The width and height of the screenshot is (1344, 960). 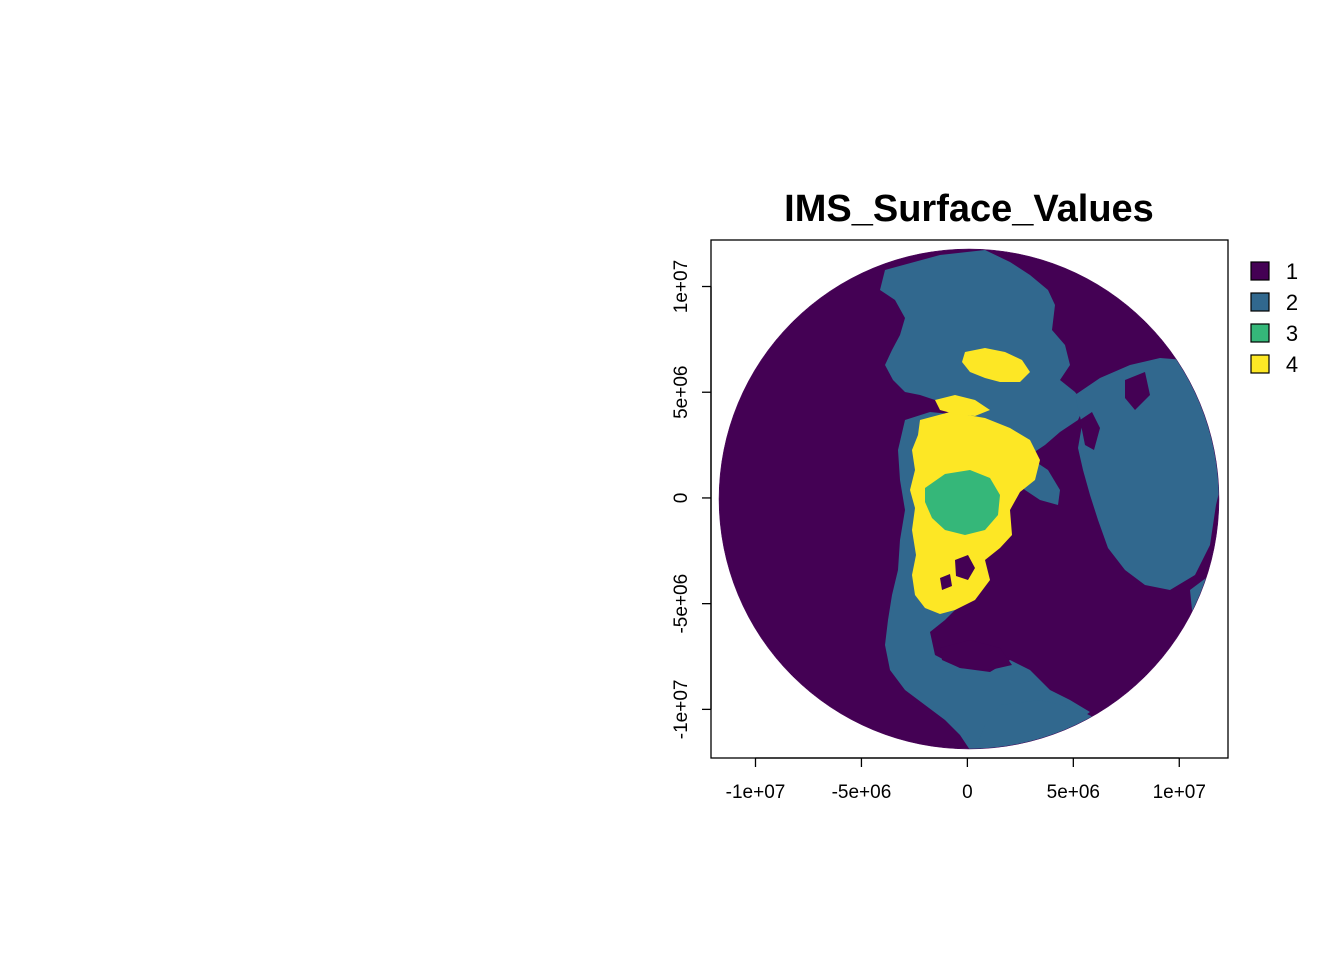 I want to click on y-tick-label: 0, so click(x=681, y=498).